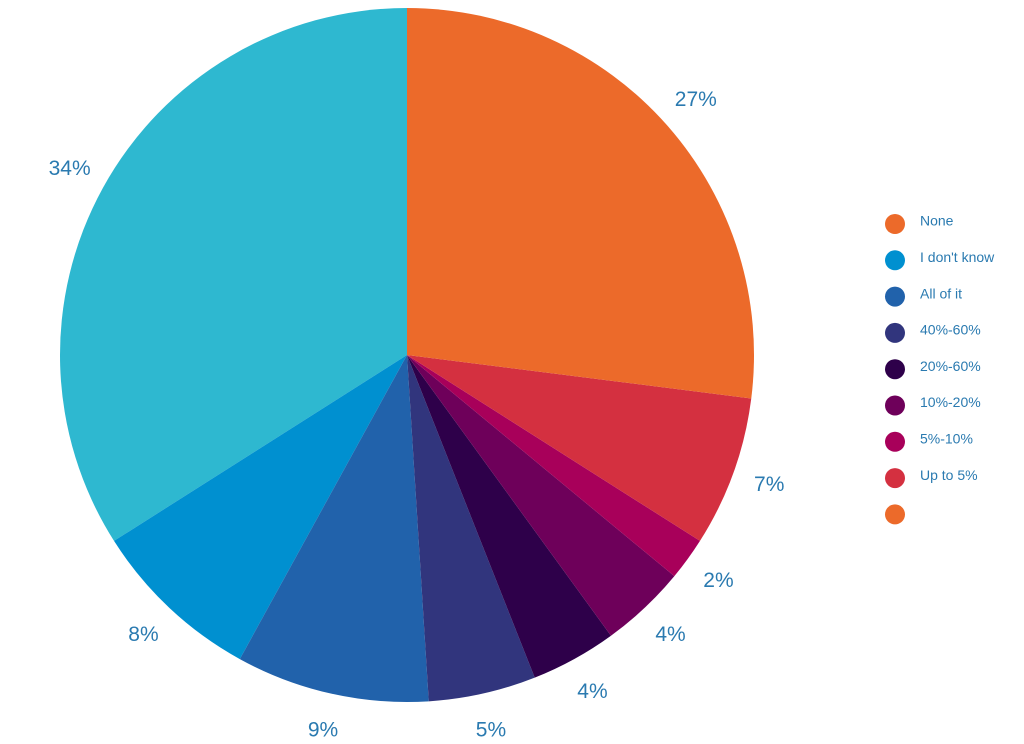 This screenshot has width=1024, height=744. Describe the element at coordinates (950, 366) in the screenshot. I see `legend-label: 20%-60%` at that location.